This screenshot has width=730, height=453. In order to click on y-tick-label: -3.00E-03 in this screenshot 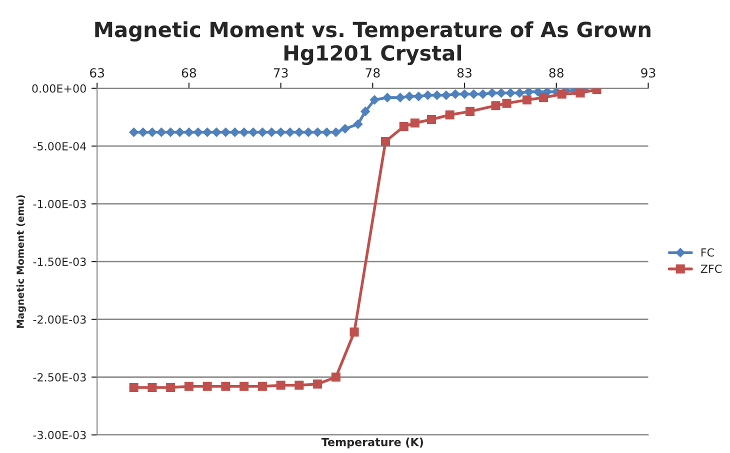, I will do `click(59, 435)`.